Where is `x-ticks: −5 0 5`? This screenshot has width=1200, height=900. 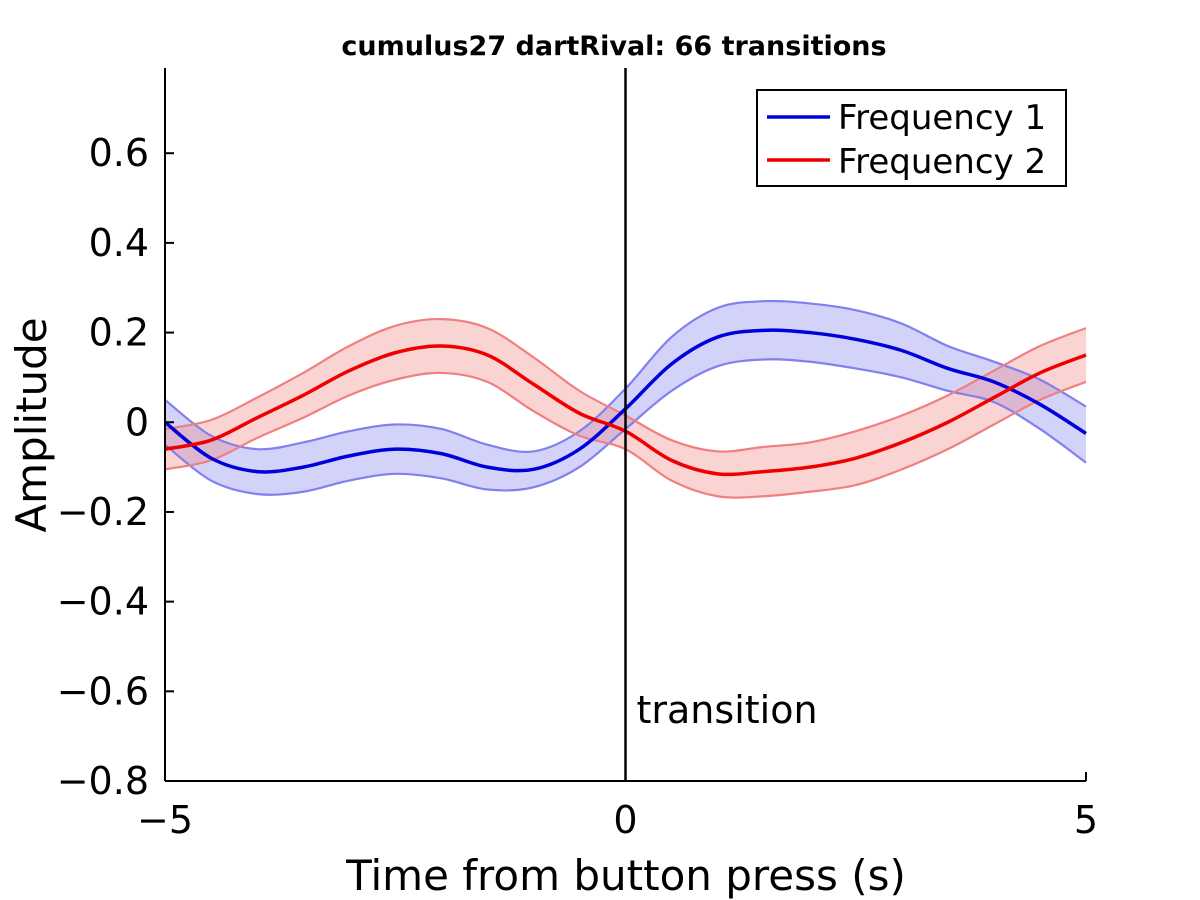 x-ticks: −5 0 5 is located at coordinates (617, 807).